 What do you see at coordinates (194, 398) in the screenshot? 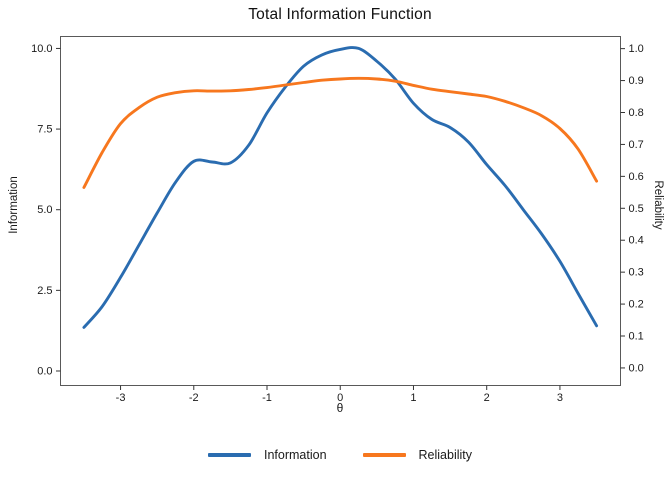
I see `x-tick-label: -2` at bounding box center [194, 398].